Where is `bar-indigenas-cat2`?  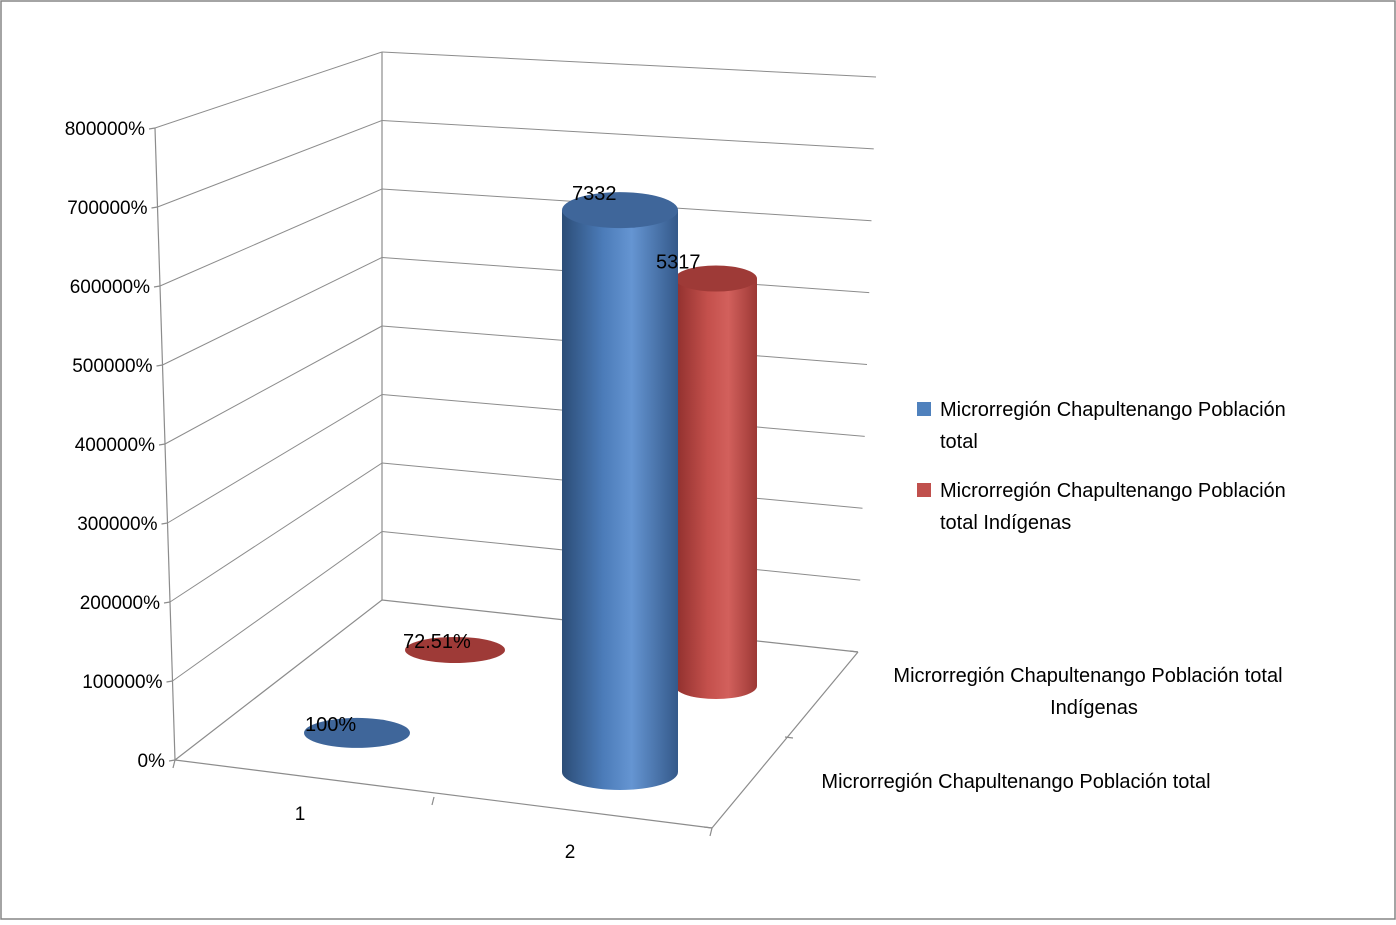 bar-indigenas-cat2 is located at coordinates (716, 482).